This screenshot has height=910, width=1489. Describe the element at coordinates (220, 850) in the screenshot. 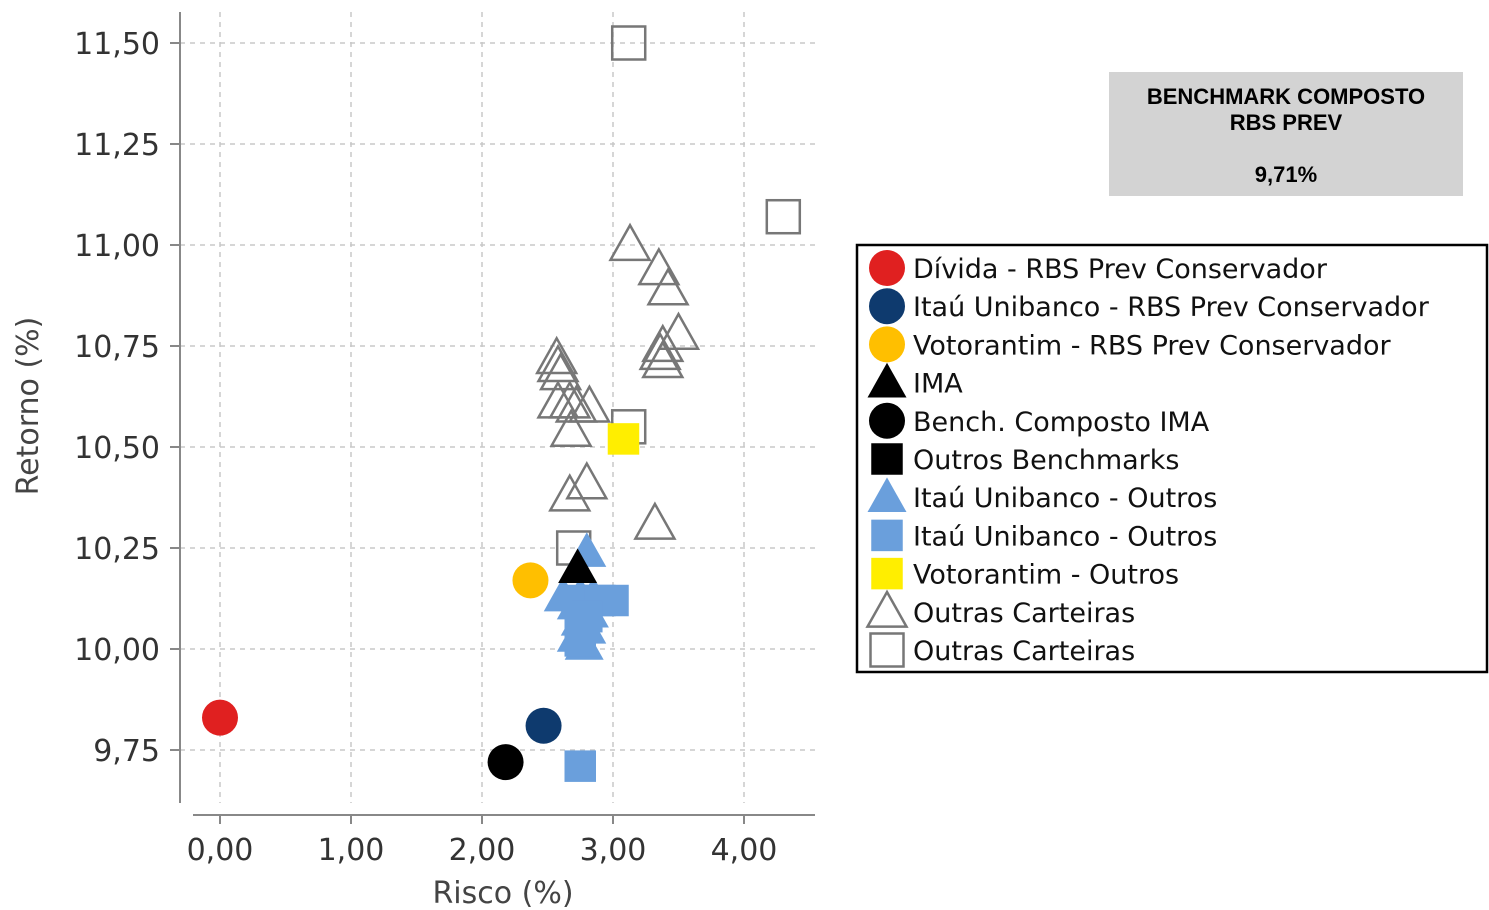

I see `x-tick-label: 0,00` at that location.